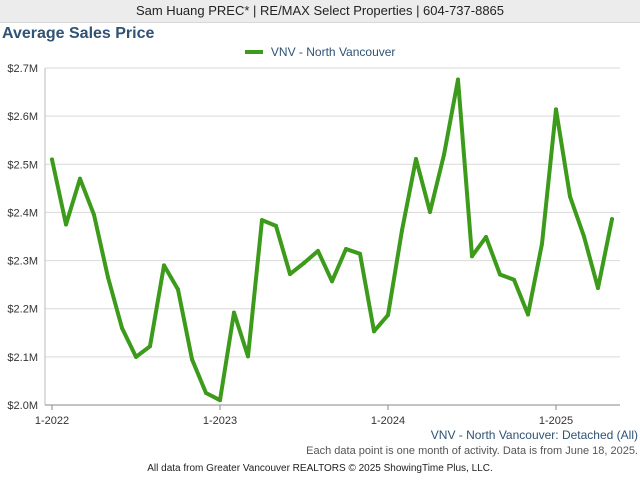 This screenshot has width=640, height=480. Describe the element at coordinates (253, 51) in the screenshot. I see `legend-swatch` at that location.